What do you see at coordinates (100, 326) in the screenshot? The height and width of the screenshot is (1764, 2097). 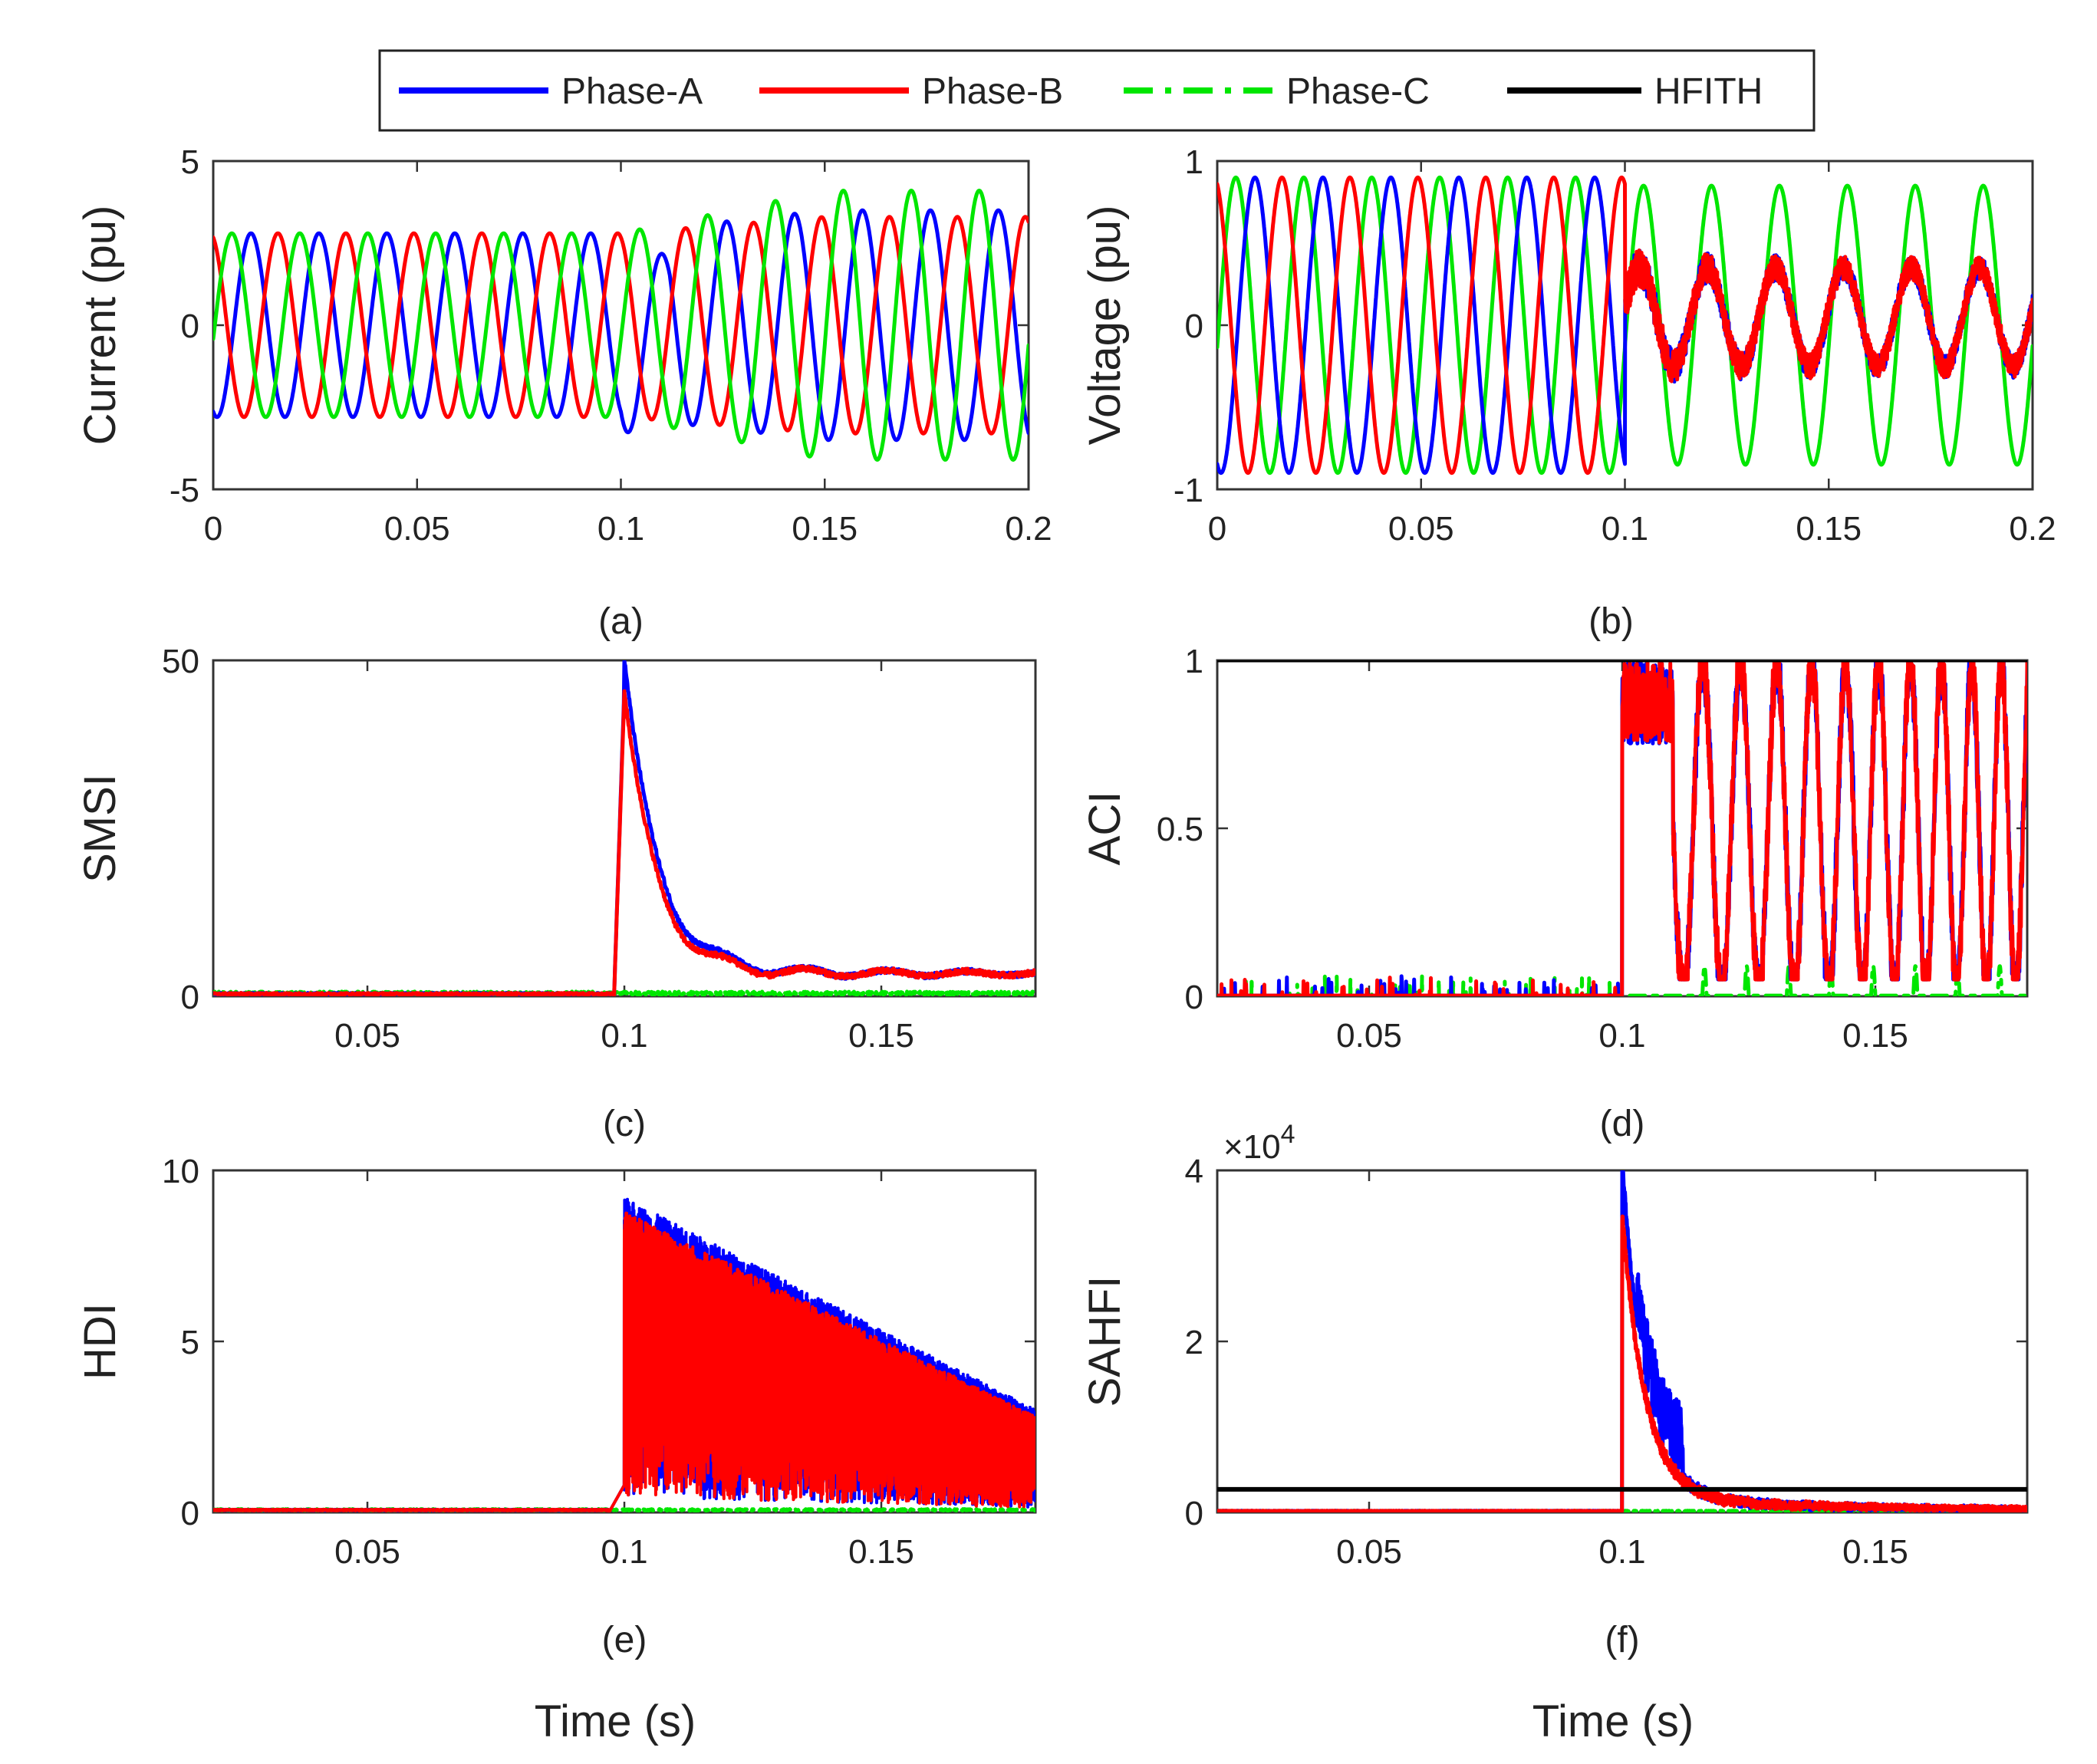 I see `y-axis-label-a: Current (pu)` at bounding box center [100, 326].